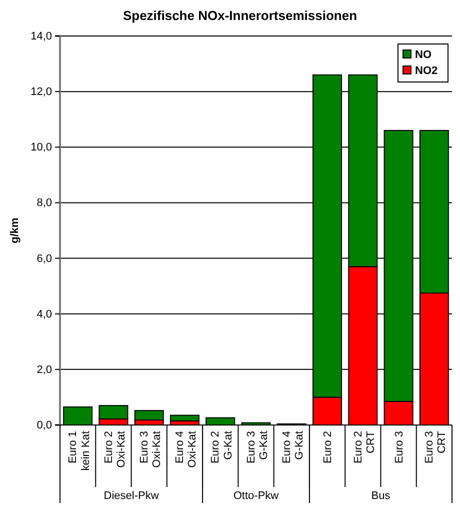 The image size is (460, 505). Describe the element at coordinates (151, 449) in the screenshot. I see `x-tick-label: Euro 3 Oxi-Kat` at that location.